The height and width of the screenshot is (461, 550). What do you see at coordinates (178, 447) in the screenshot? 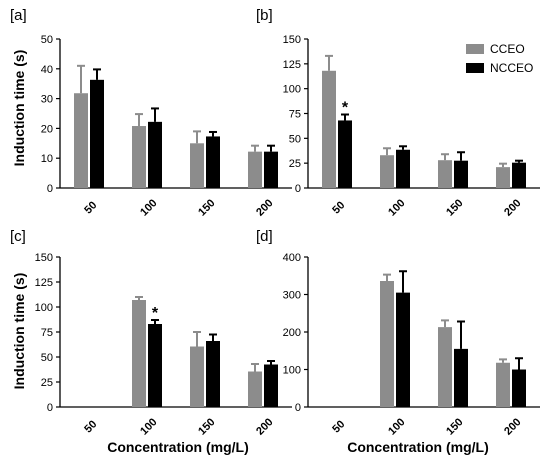
I see `x-axis-title-left: Concentration (mg/L)` at bounding box center [178, 447].